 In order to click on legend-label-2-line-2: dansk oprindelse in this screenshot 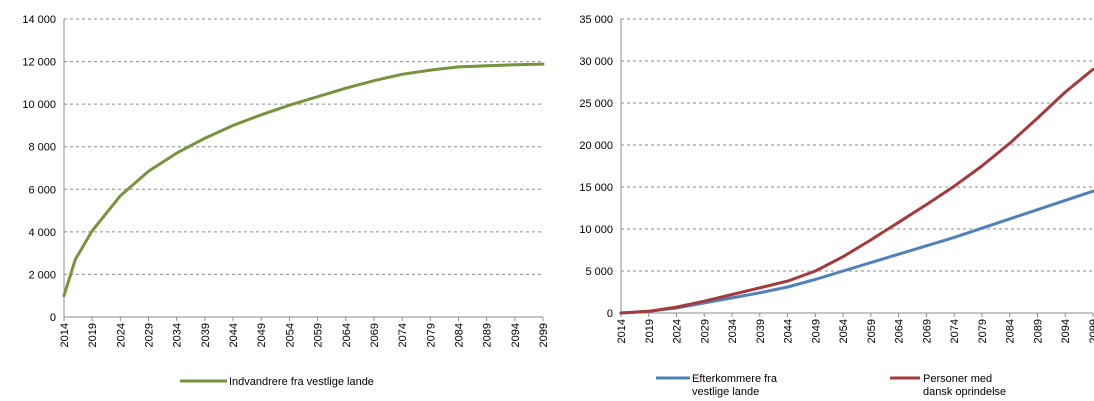, I will do `click(964, 392)`.